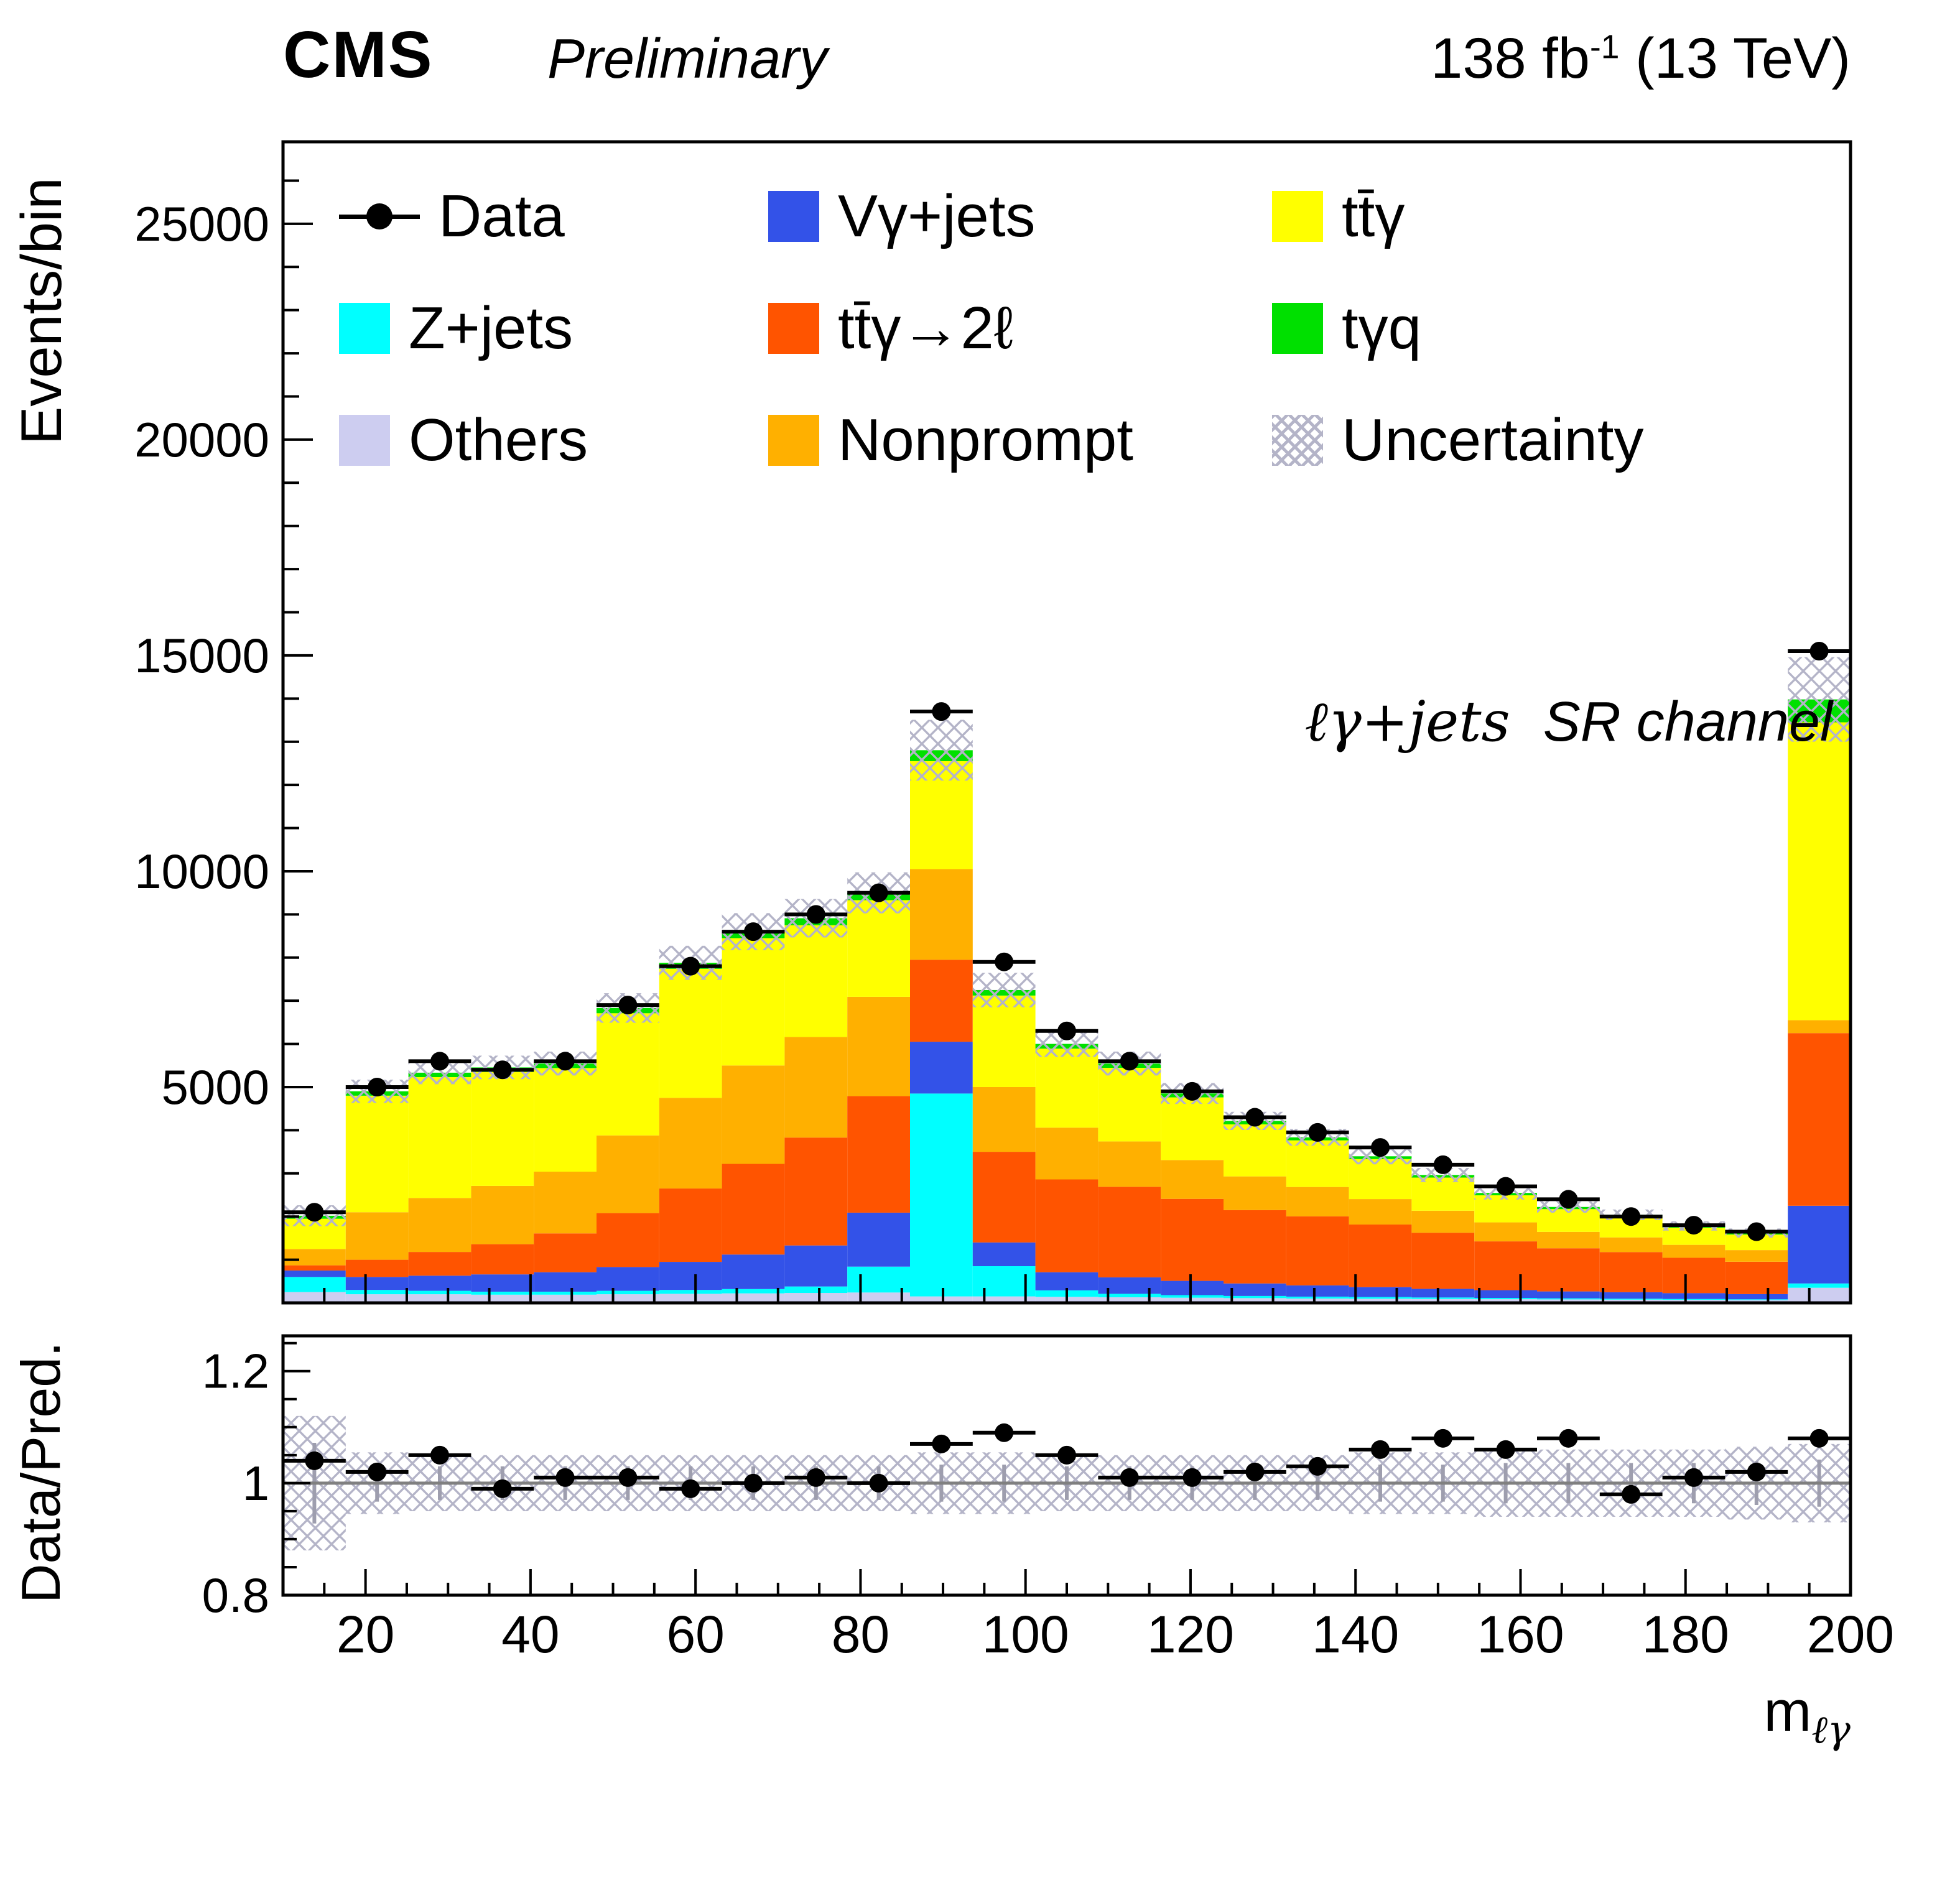 Image resolution: width=1960 pixels, height=1880 pixels. I want to click on ratio-y-axis-title: Data/Pred., so click(41, 1472).